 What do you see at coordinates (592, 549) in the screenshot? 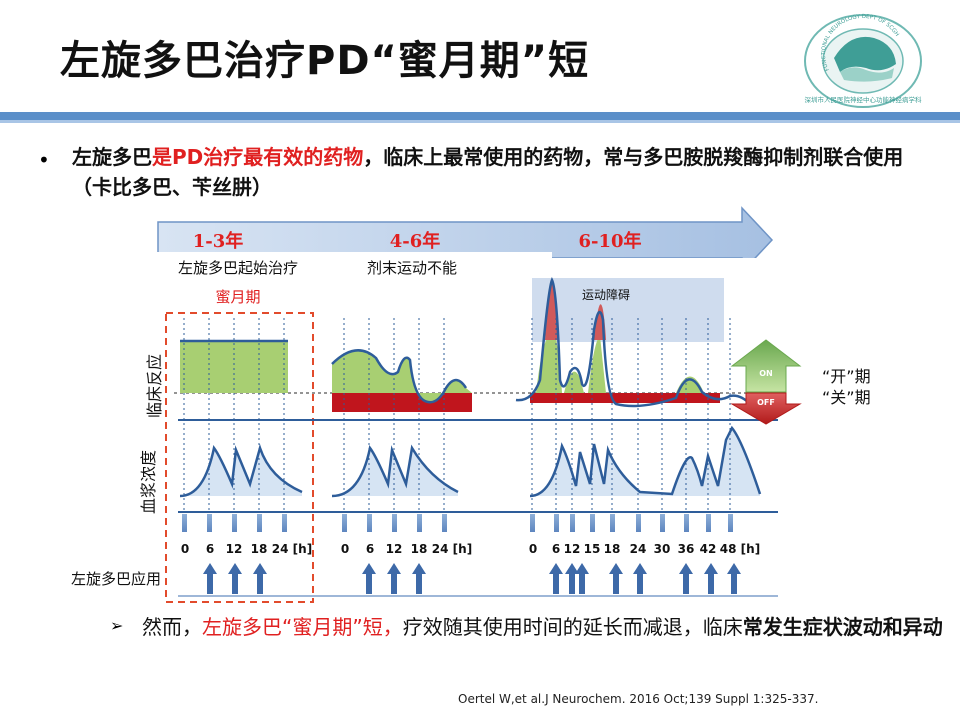
I see `tick-label: 15` at bounding box center [592, 549].